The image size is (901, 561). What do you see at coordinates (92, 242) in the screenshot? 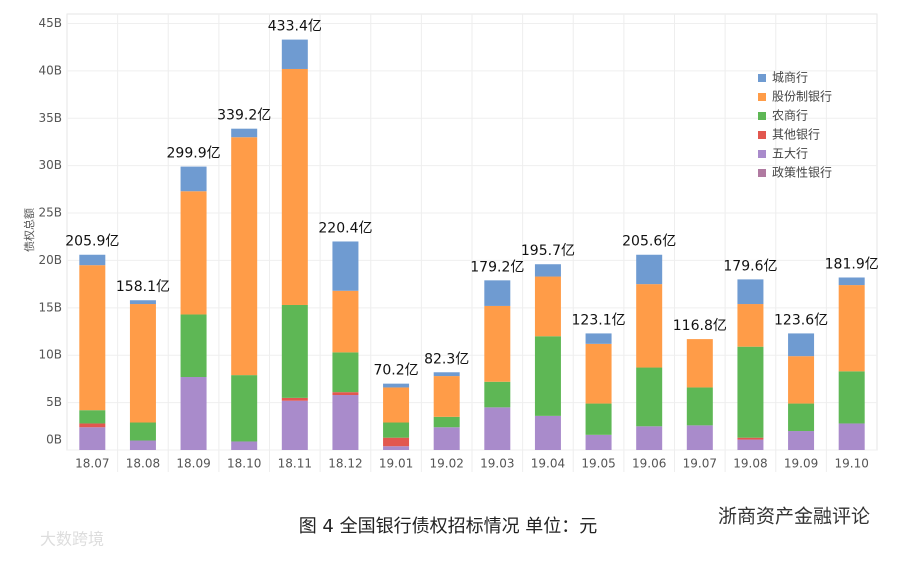
I see `total-label: 205.9亿` at bounding box center [92, 242].